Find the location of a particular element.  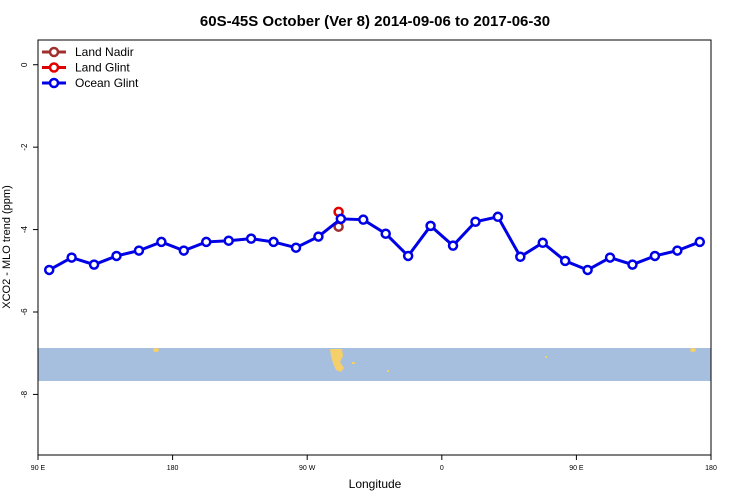

series-line is located at coordinates (374, 243).